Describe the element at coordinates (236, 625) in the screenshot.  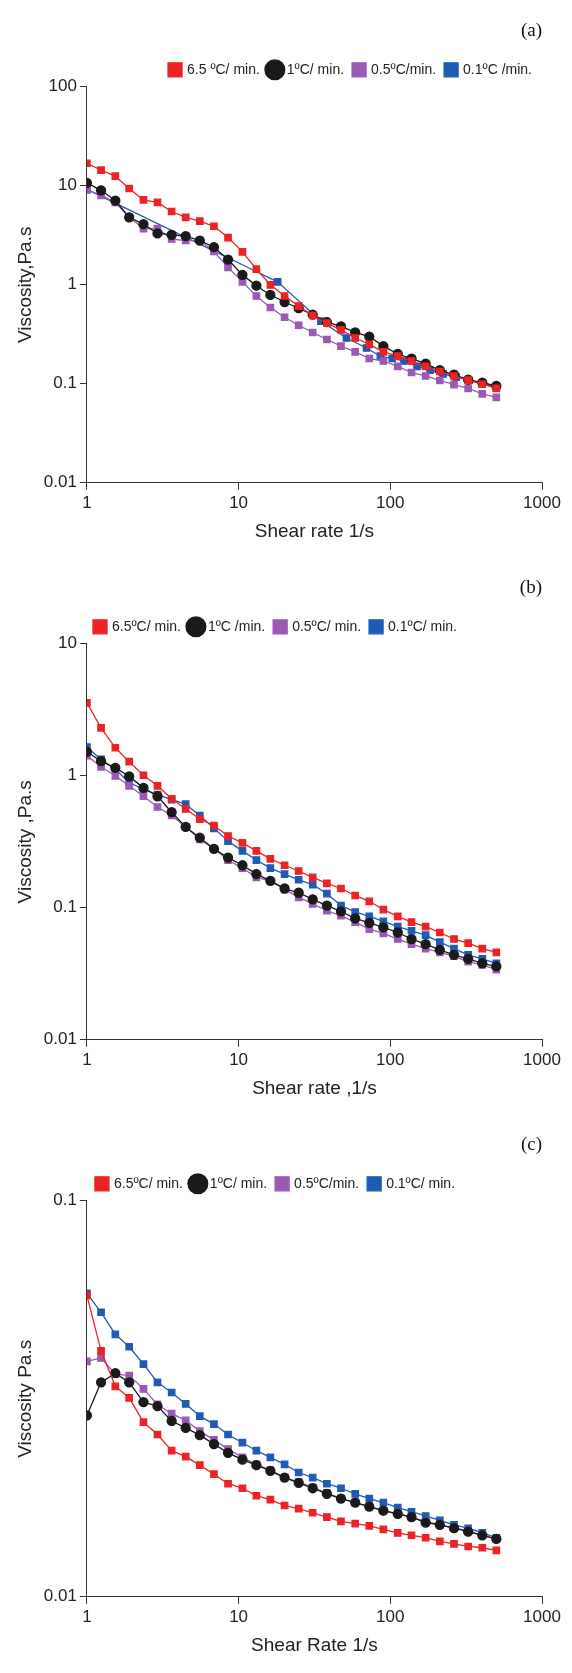
I see `legend-label: 1ºC /min.` at that location.